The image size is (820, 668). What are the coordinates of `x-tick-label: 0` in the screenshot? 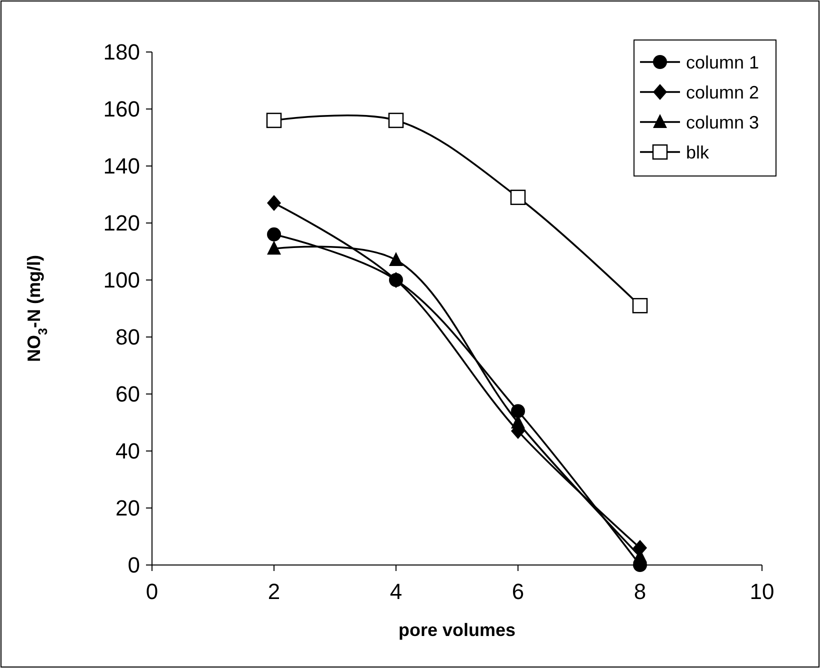 It's located at (152, 591).